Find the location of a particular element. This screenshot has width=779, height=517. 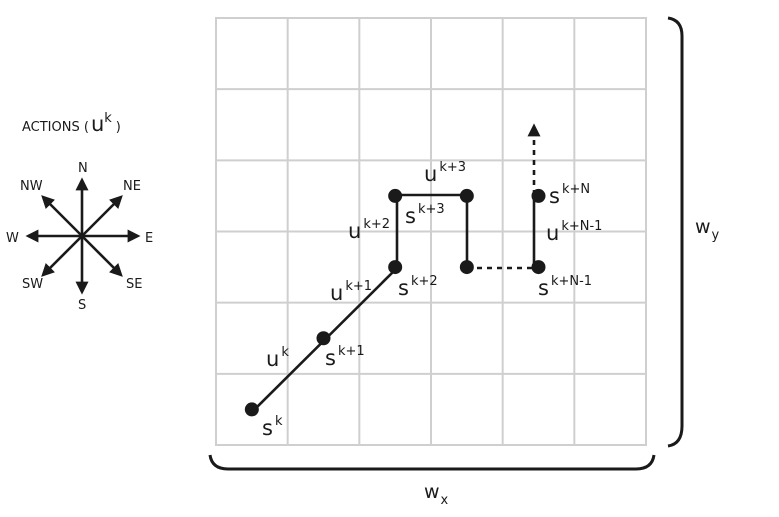

arrow-ne-icon is located at coordinates (102, 216).